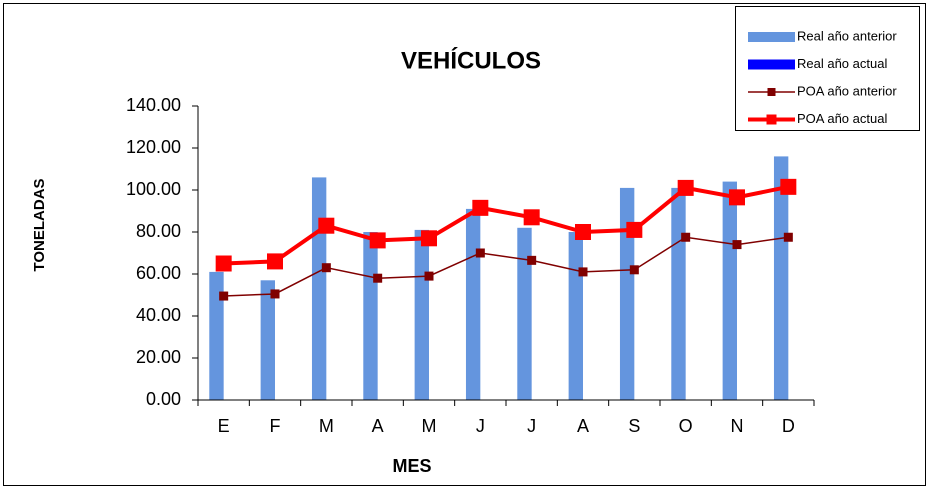 The width and height of the screenshot is (929, 488). Describe the element at coordinates (411, 466) in the screenshot. I see `x-axis-label: MES` at that location.